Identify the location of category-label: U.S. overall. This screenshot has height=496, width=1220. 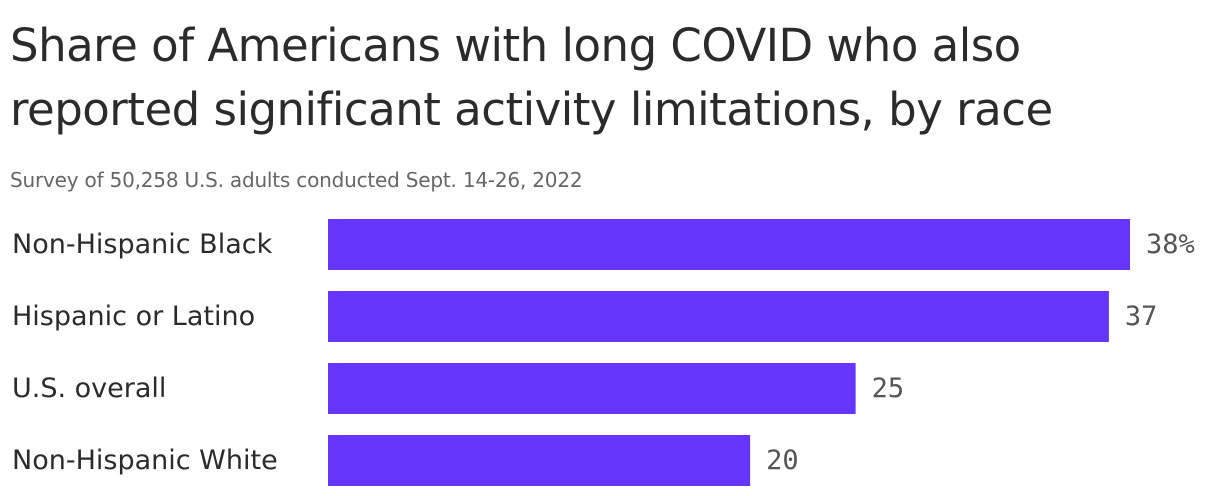
(89, 388).